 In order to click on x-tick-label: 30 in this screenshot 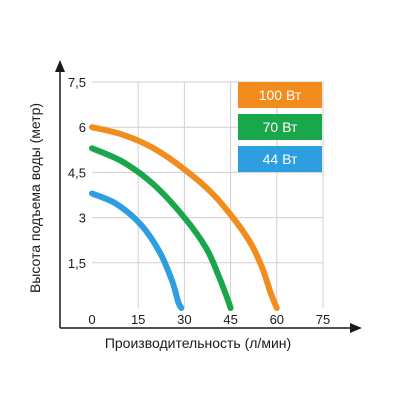, I will do `click(184, 319)`.